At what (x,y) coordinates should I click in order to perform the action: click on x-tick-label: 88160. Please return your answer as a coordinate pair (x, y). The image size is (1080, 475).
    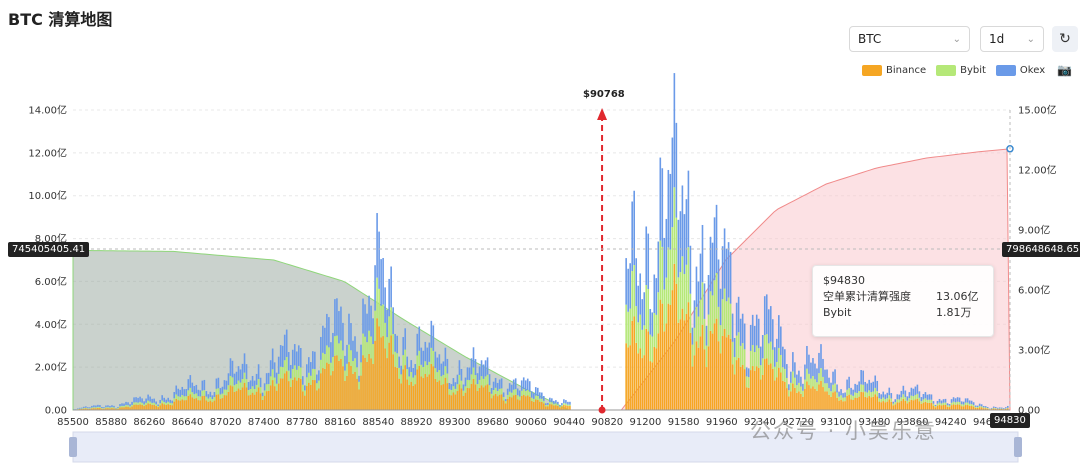
    Looking at the image, I should click on (340, 422).